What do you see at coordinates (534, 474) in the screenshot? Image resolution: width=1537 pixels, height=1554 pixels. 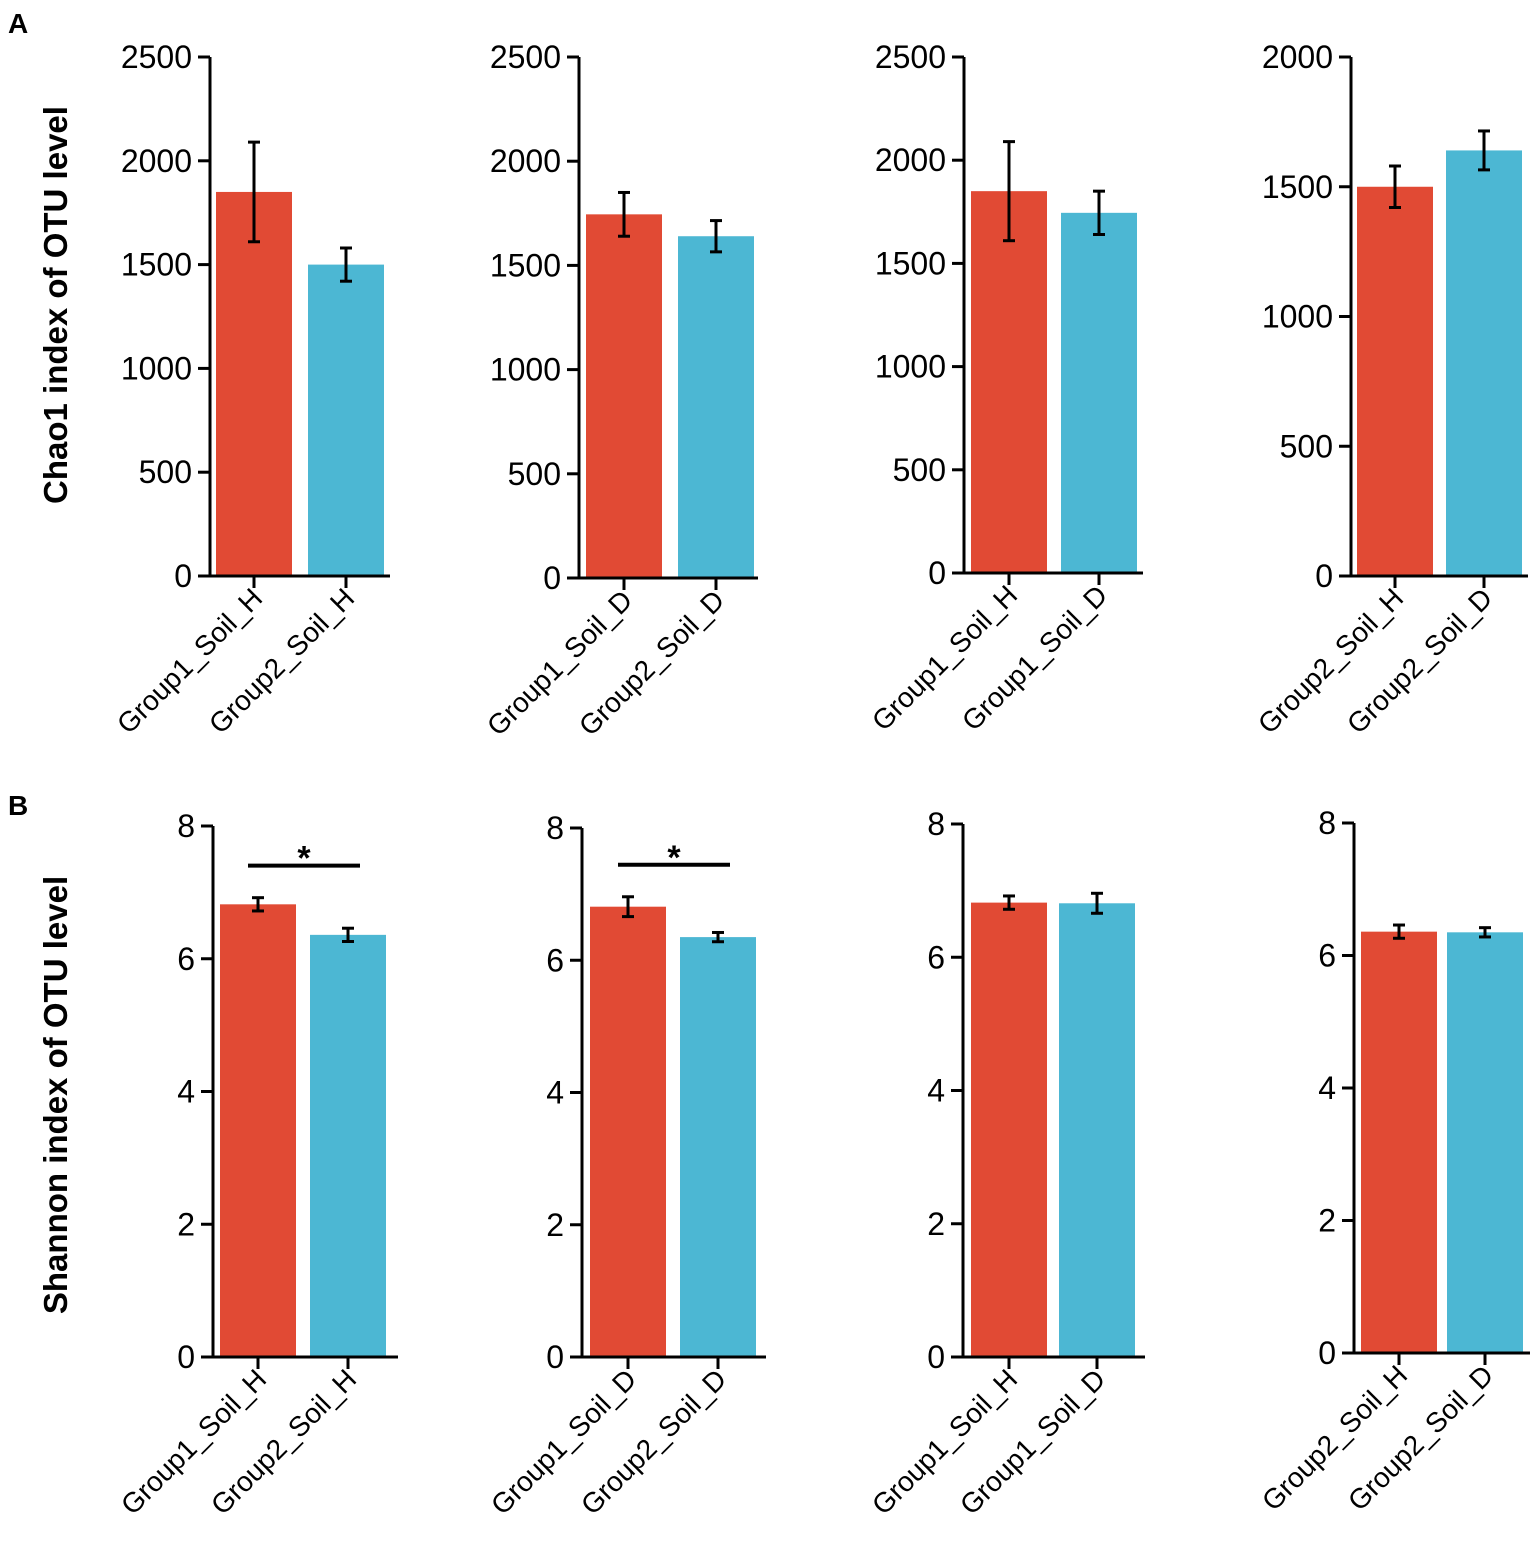 I see `chart2-ytick-label-500: 500` at bounding box center [534, 474].